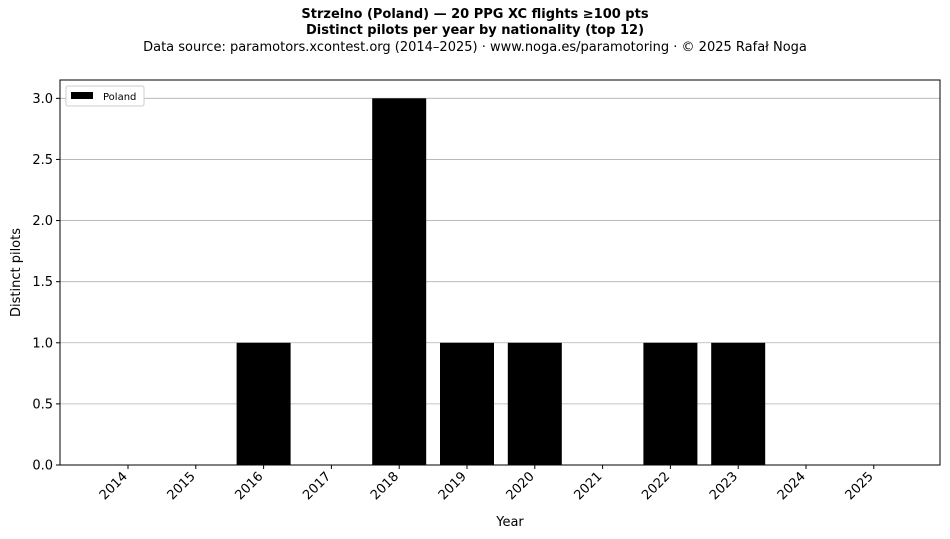 The height and width of the screenshot is (539, 950). What do you see at coordinates (42, 282) in the screenshot?
I see `y-tick-label: 1.5` at bounding box center [42, 282].